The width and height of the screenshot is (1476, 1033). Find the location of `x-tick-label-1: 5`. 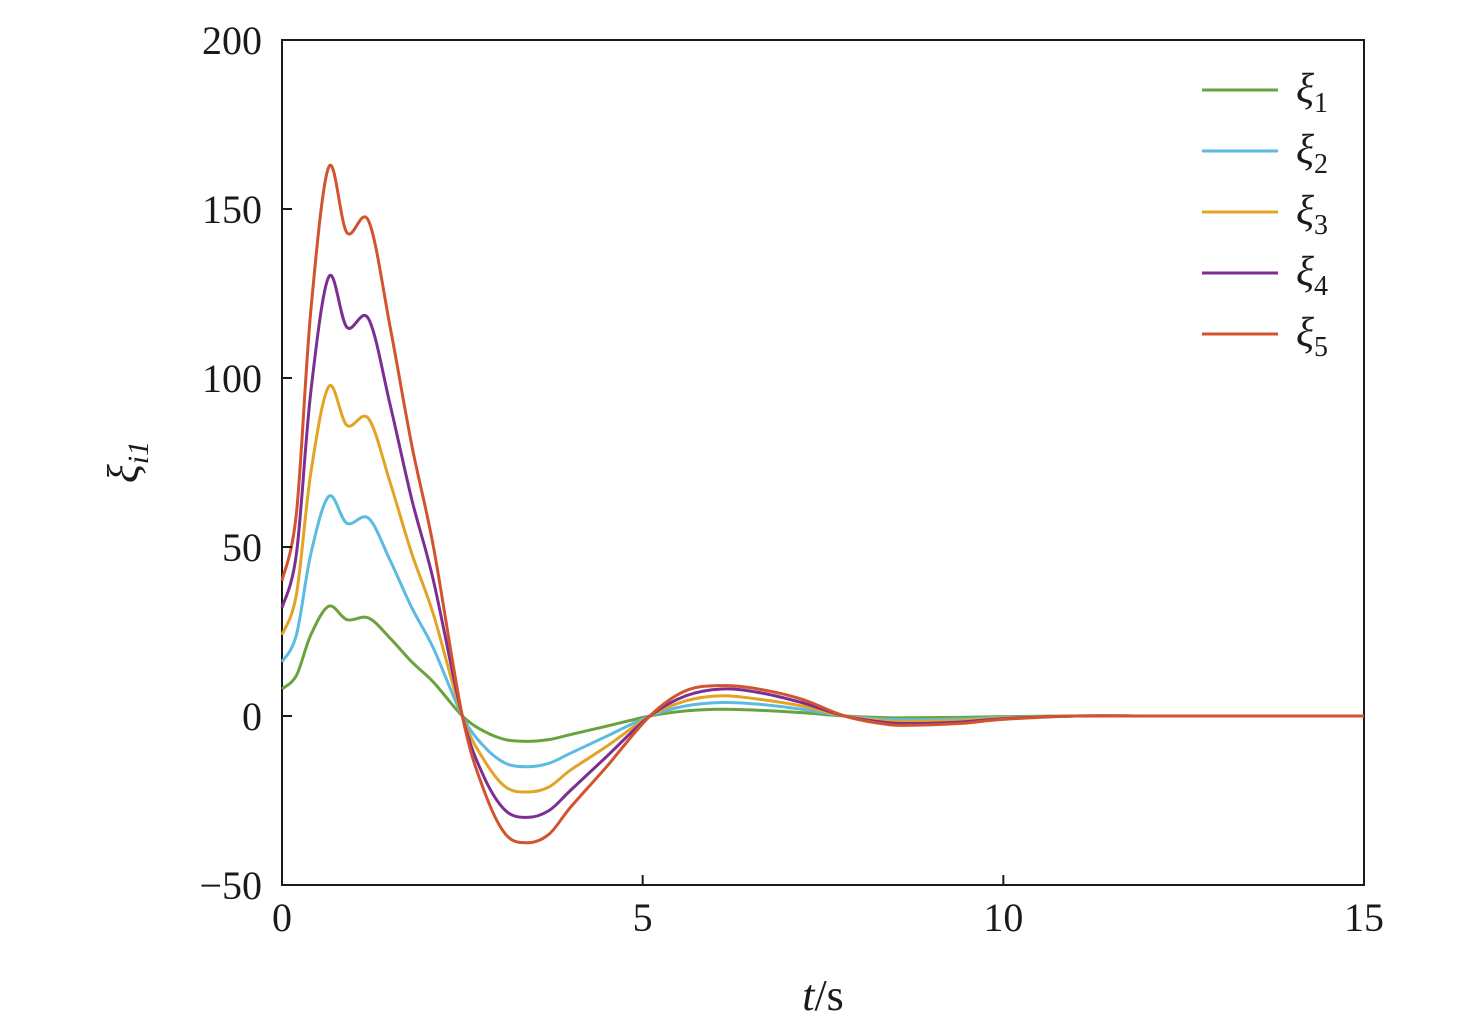

x-tick-label-1: 5 is located at coordinates (643, 917).